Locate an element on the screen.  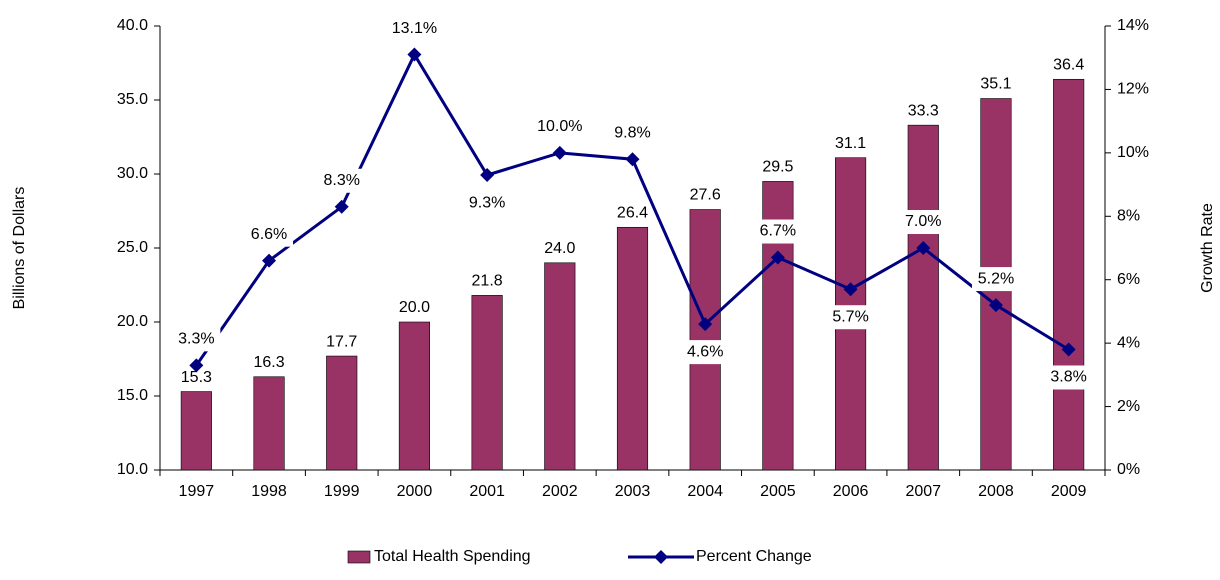
y-tick-label: 15.0 is located at coordinates (132, 395).